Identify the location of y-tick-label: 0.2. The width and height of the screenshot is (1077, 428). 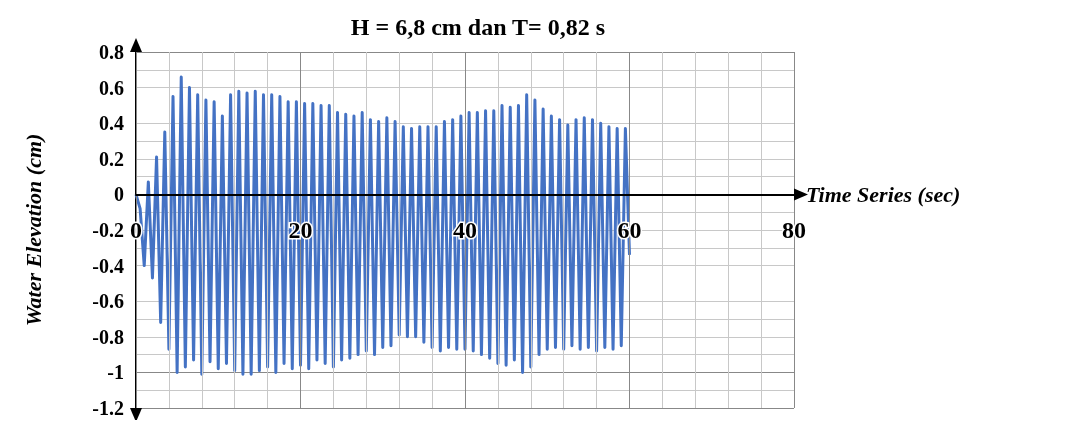
(111, 158).